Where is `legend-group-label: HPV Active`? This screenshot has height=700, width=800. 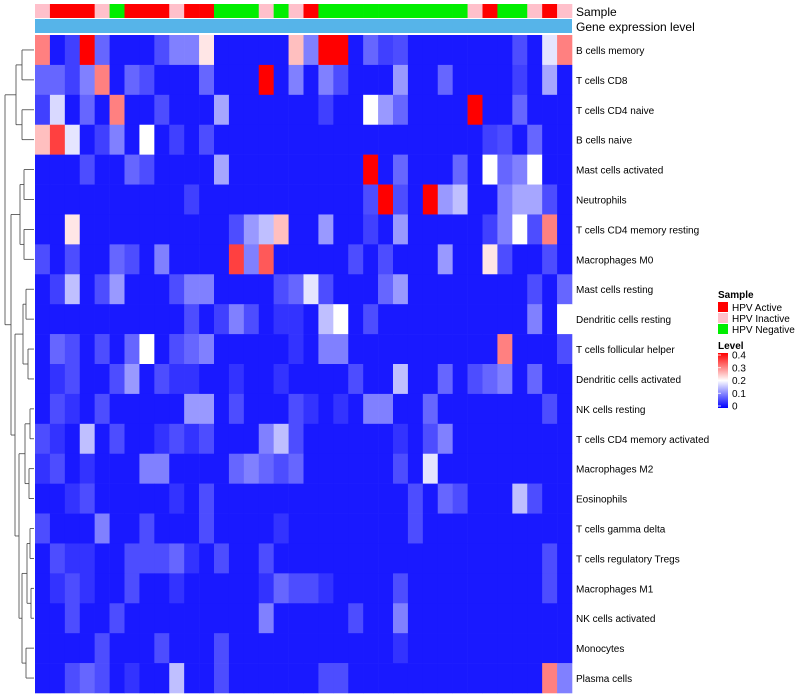
legend-group-label: HPV Active is located at coordinates (757, 308).